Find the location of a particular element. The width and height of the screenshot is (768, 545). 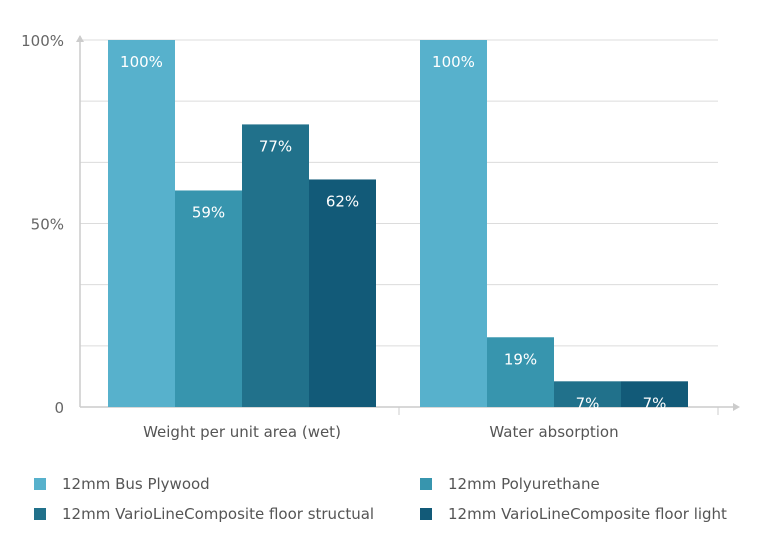

x-axis-arrow is located at coordinates (736, 407).